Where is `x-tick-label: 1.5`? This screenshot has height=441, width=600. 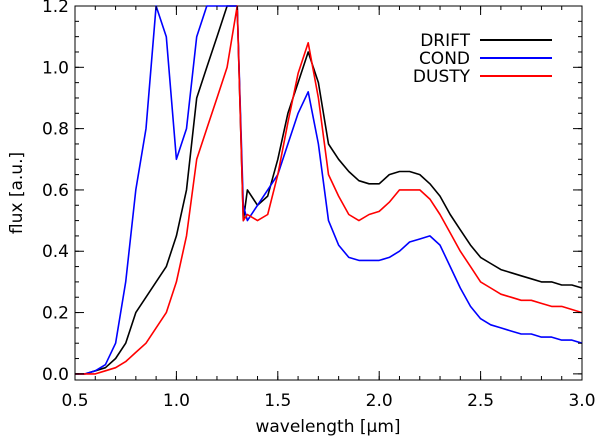
x-tick-label: 1.5 is located at coordinates (277, 401).